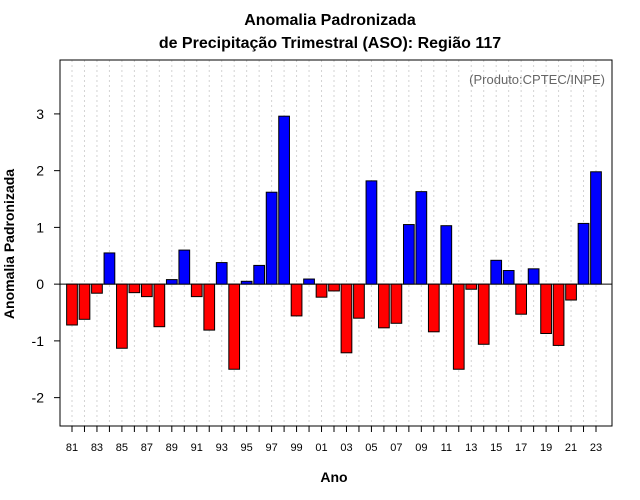 The width and height of the screenshot is (640, 500). Describe the element at coordinates (172, 448) in the screenshot. I see `x-tick-label: 89` at that location.